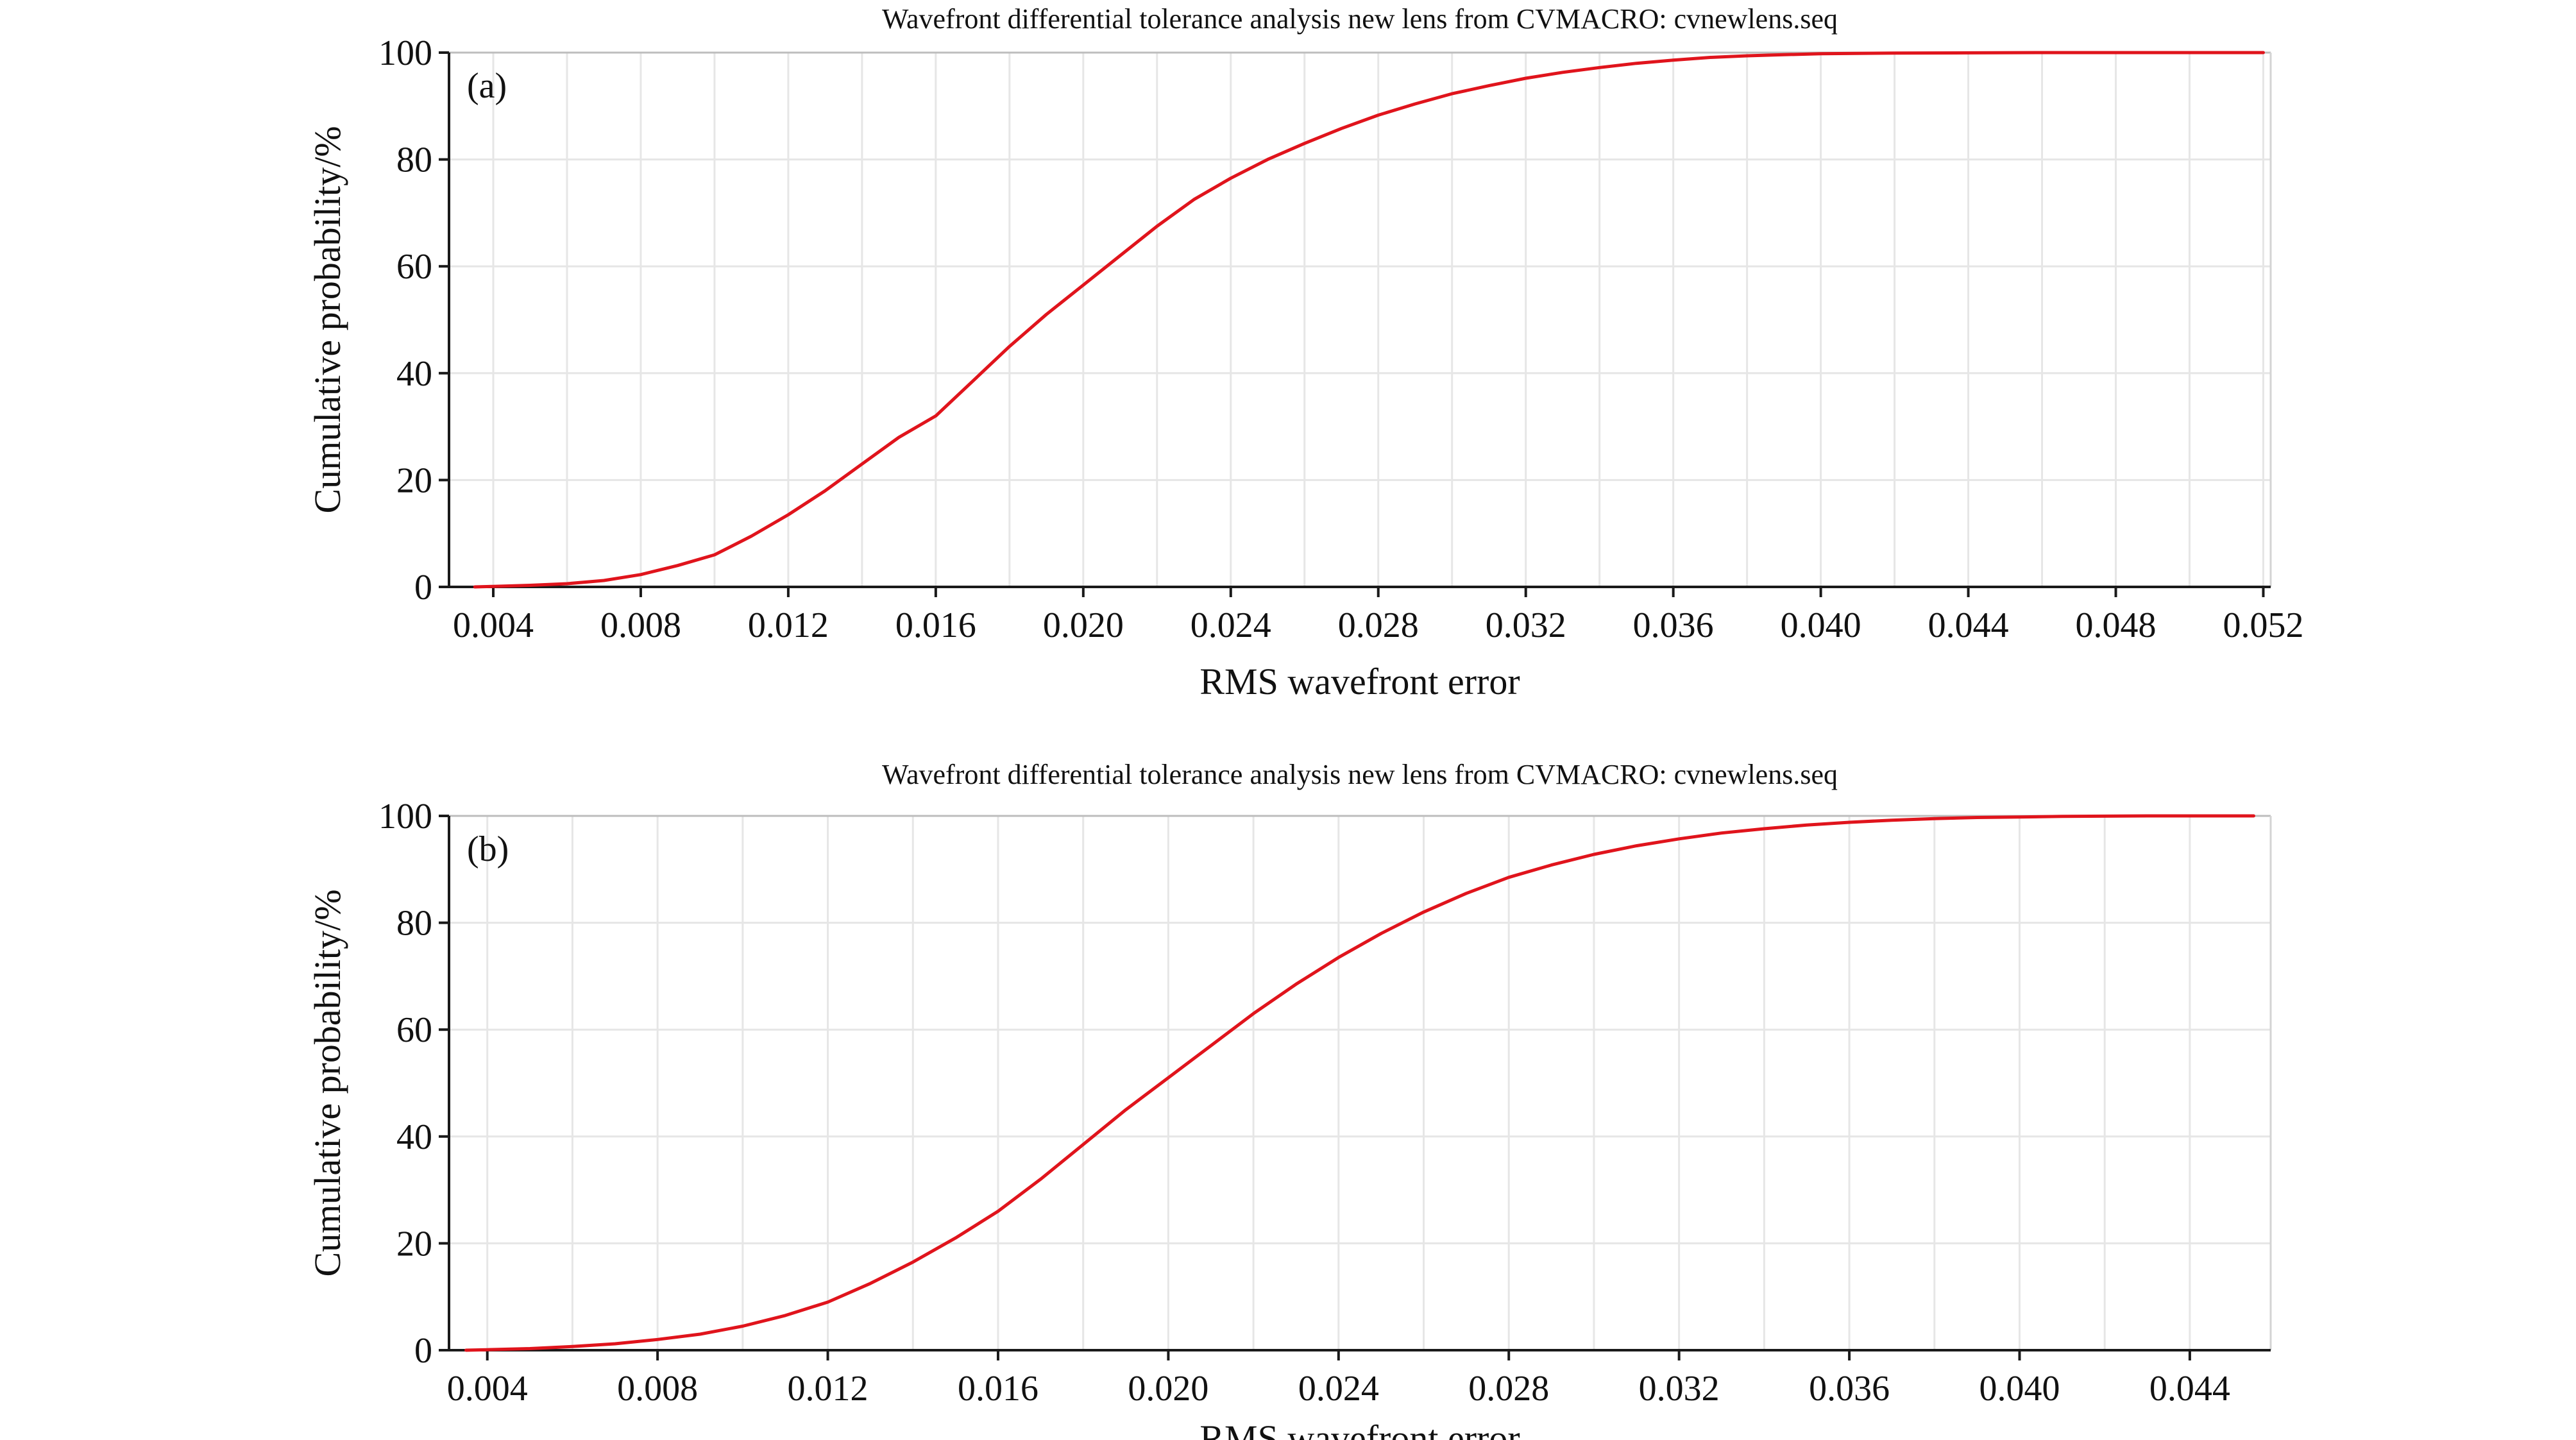 The image size is (2576, 1440). Describe the element at coordinates (2263, 625) in the screenshot. I see `x-tick-label: 0.052` at that location.